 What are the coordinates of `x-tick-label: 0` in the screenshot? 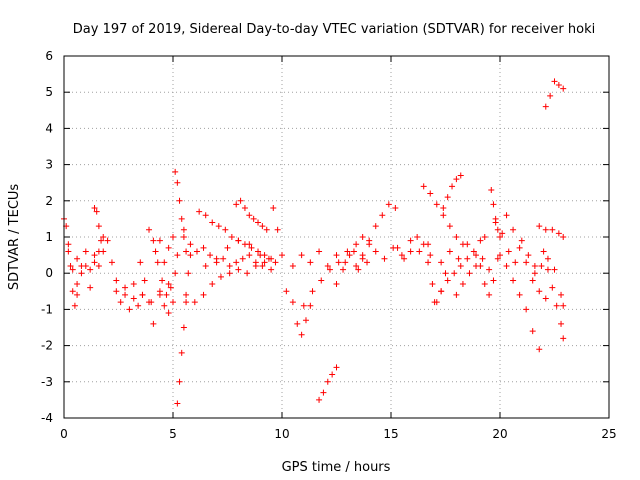 It's located at (64, 434).